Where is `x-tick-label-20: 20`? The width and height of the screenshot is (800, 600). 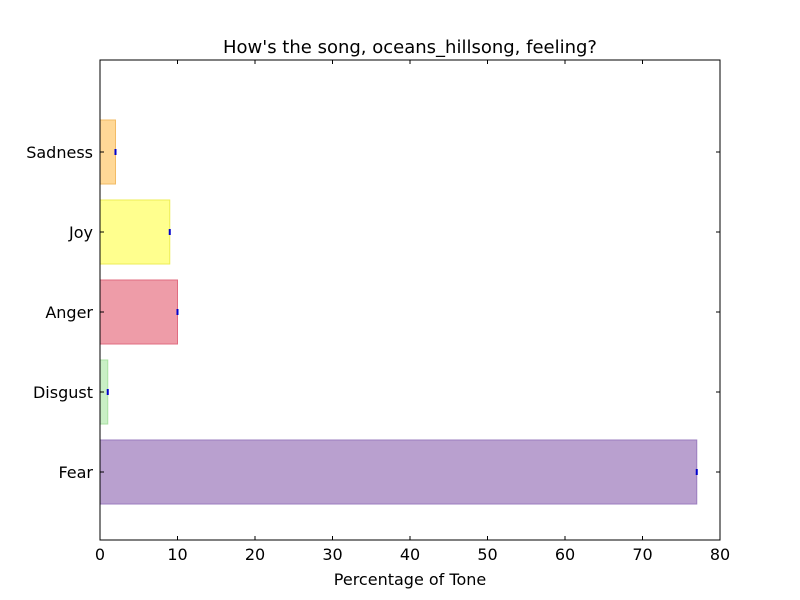 x-tick-label-20: 20 is located at coordinates (255, 554).